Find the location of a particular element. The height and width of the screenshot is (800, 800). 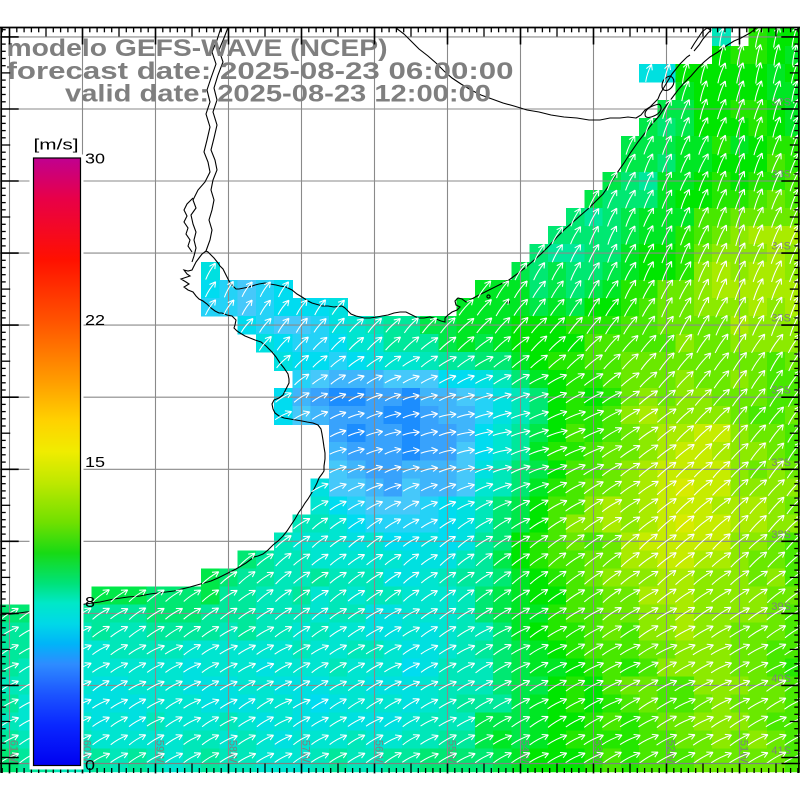

svg-text: 41S is located at coordinates (781, 751).